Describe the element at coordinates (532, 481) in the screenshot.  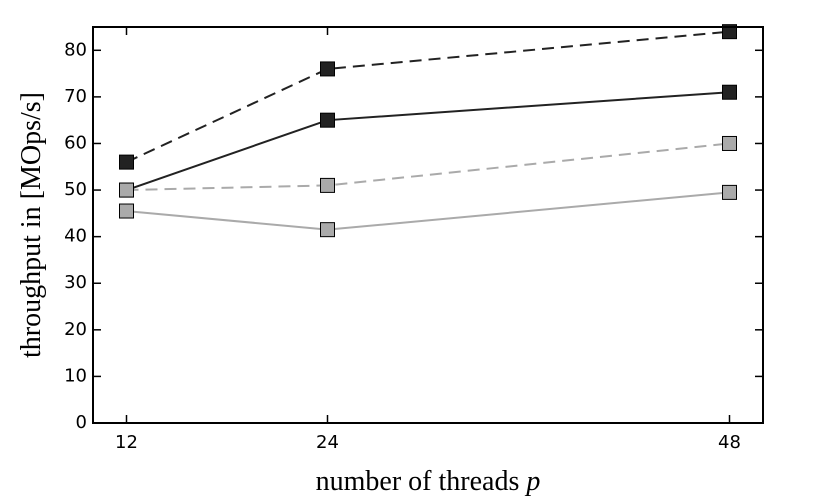
I see `x-label-variable: p` at that location.